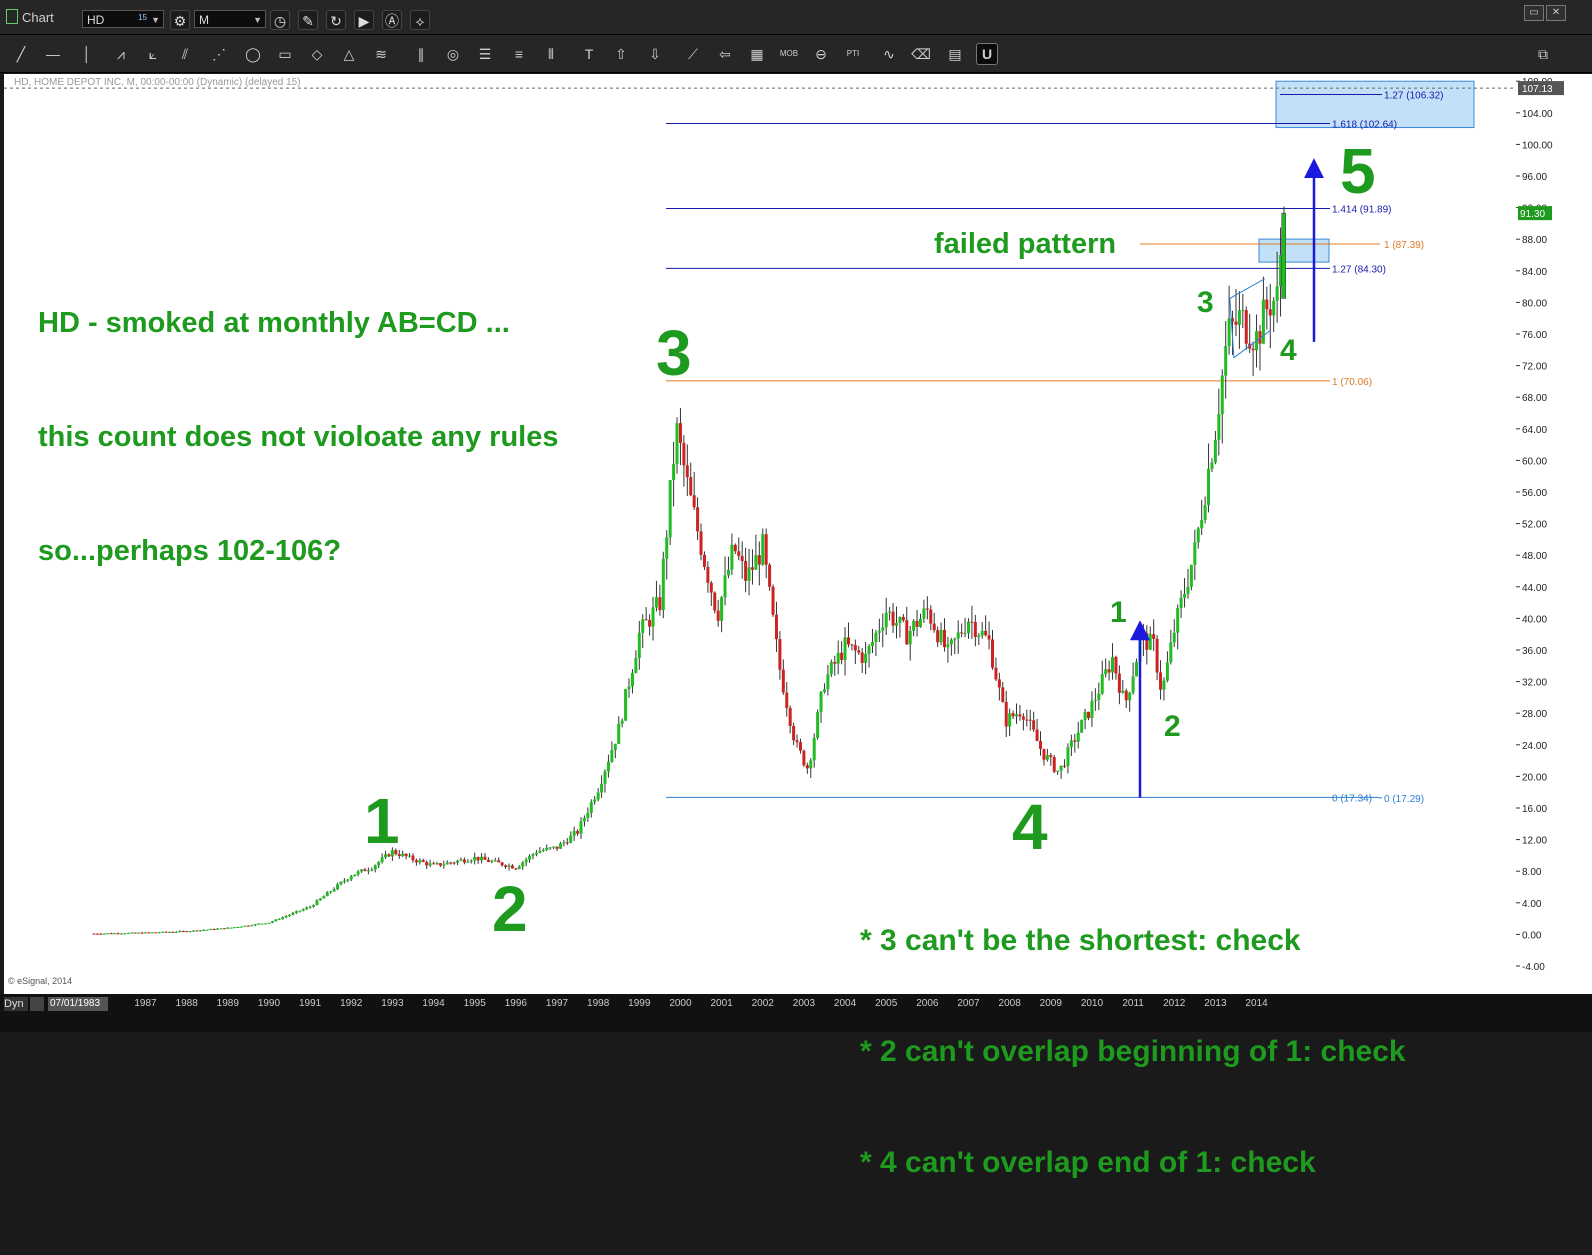  I want to click on note-tool-icon: ▤, so click(955, 54).